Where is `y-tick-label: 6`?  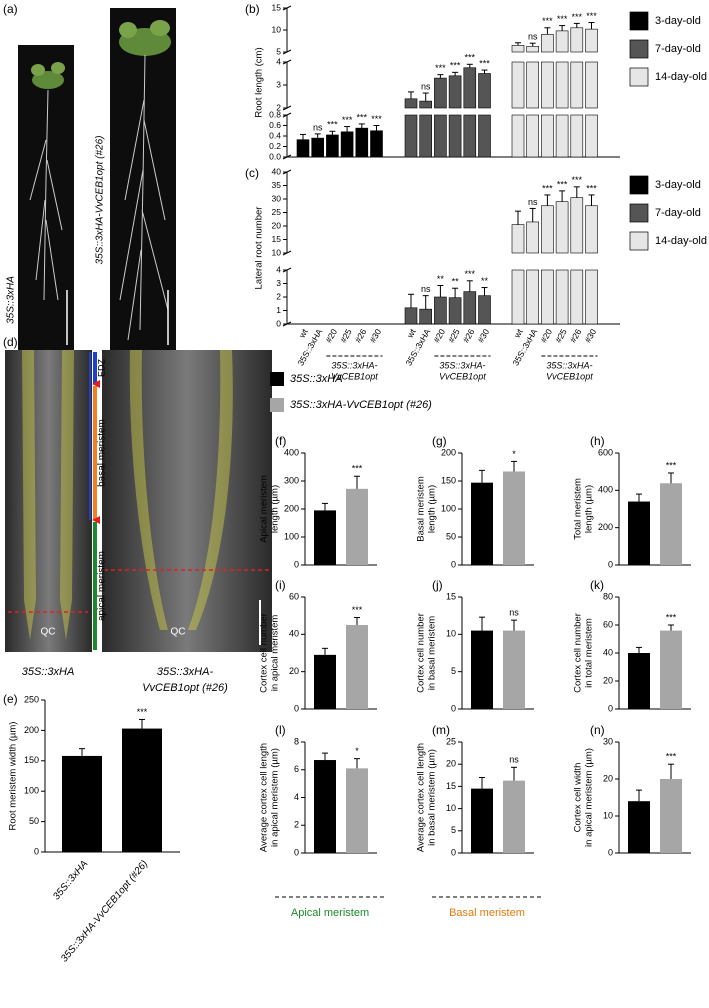
y-tick-label: 6 is located at coordinates (296, 769).